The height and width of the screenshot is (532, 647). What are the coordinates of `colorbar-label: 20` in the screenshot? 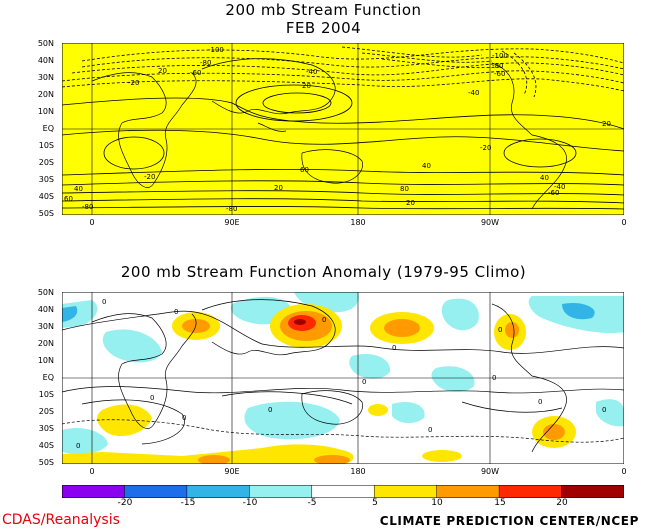 It's located at (562, 503).